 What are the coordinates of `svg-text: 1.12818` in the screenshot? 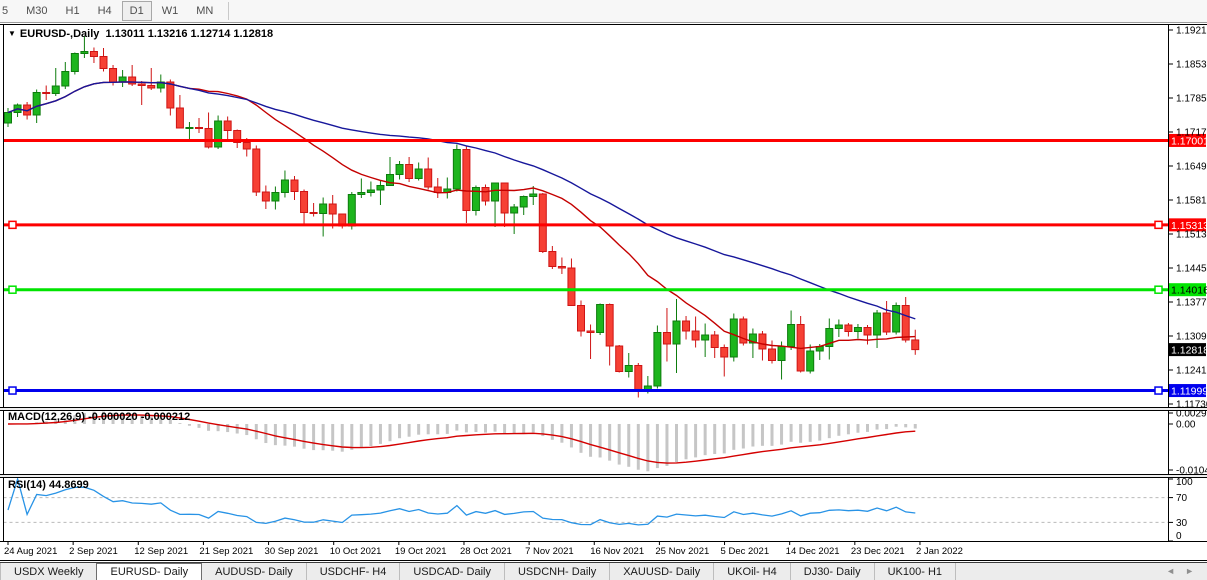 It's located at (1189, 351).